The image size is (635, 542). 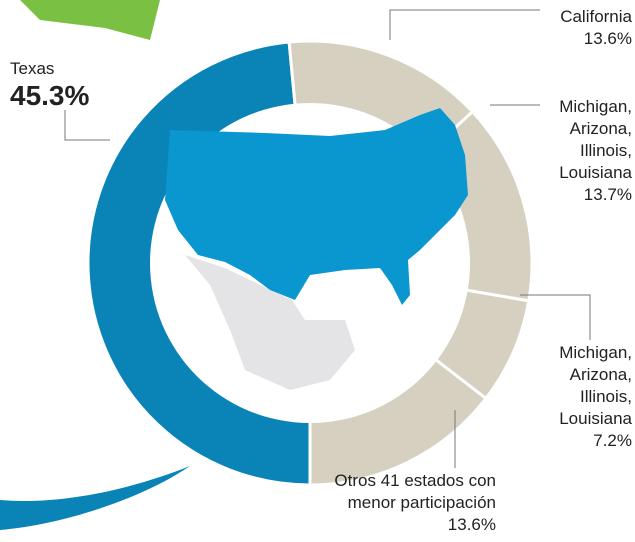 What do you see at coordinates (90, 20) in the screenshot?
I see `green-arrow` at bounding box center [90, 20].